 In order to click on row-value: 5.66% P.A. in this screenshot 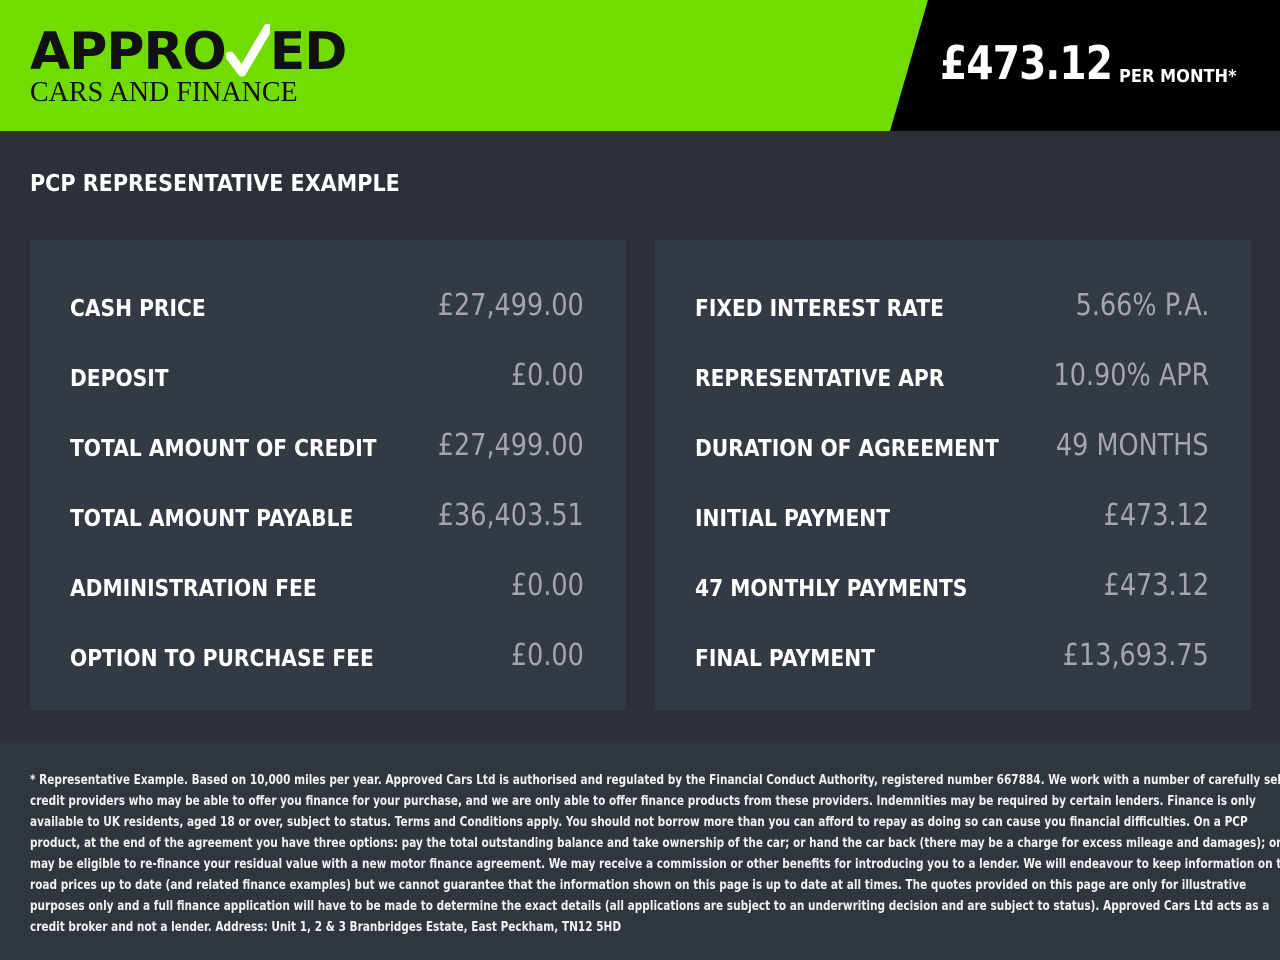, I will do `click(1142, 305)`.